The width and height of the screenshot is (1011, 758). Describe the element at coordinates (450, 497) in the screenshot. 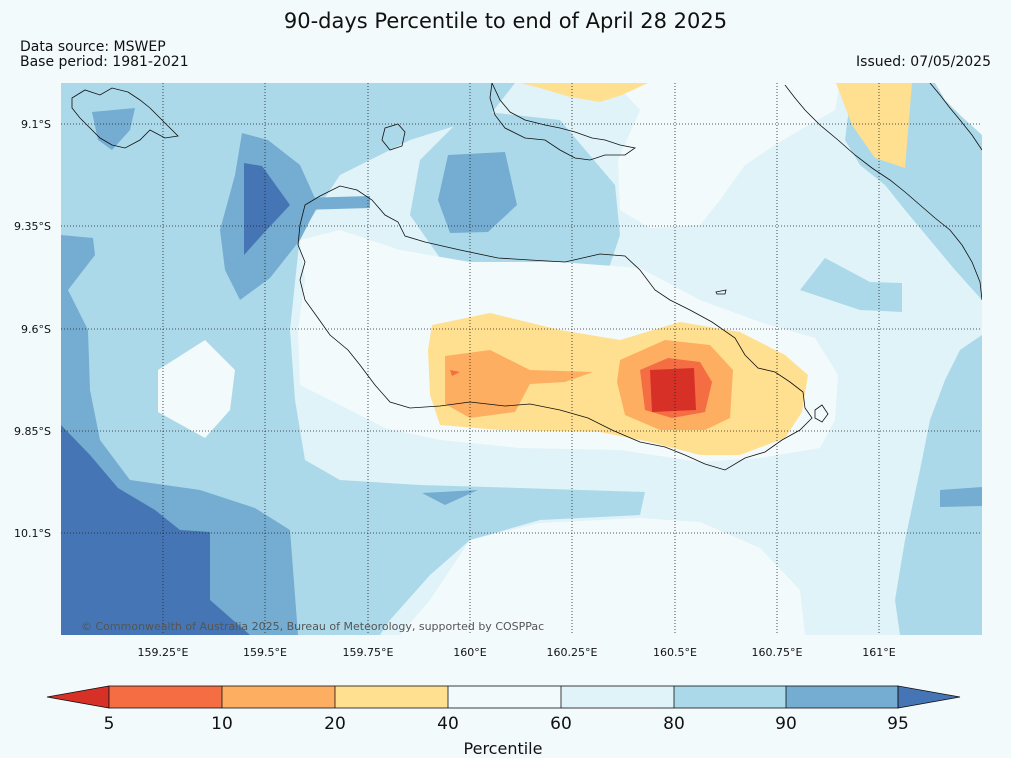

I see `contour-90-95-south-patch` at that location.